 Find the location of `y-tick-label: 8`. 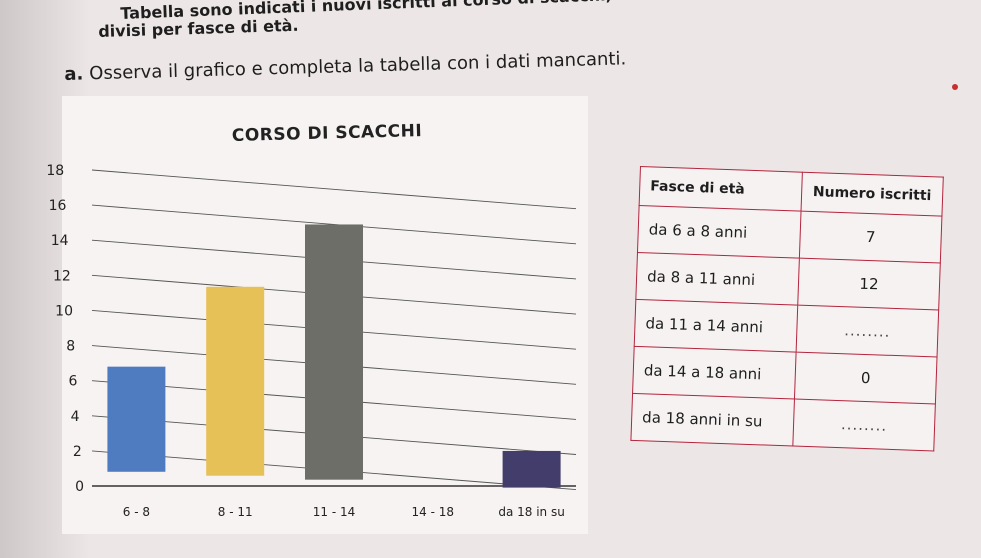

y-tick-label: 8 is located at coordinates (70, 347).